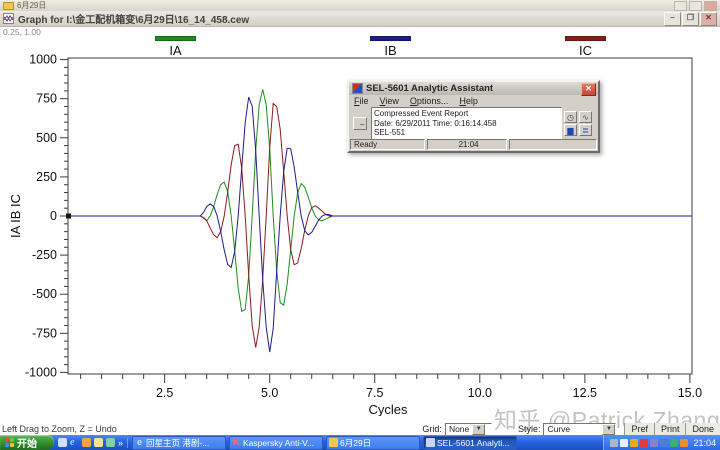 This screenshot has height=450, width=720. I want to click on graph-app-icon, so click(8, 18).